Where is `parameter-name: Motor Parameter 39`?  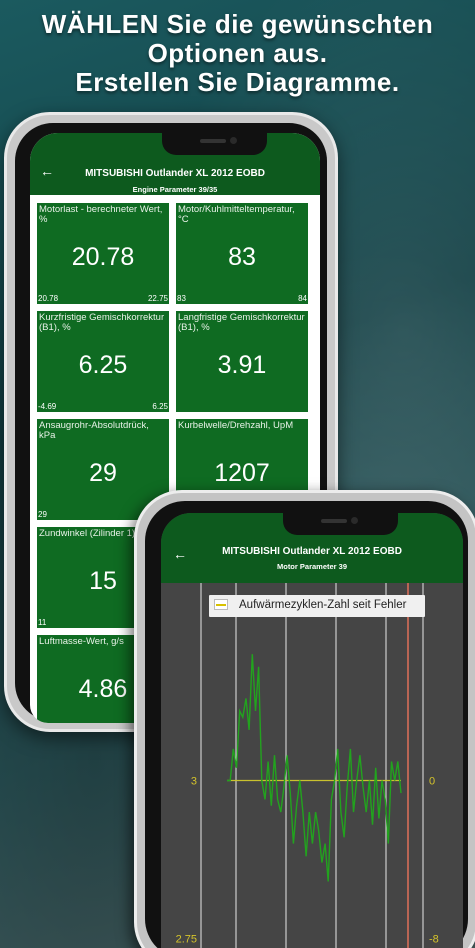 parameter-name: Motor Parameter 39 is located at coordinates (312, 566).